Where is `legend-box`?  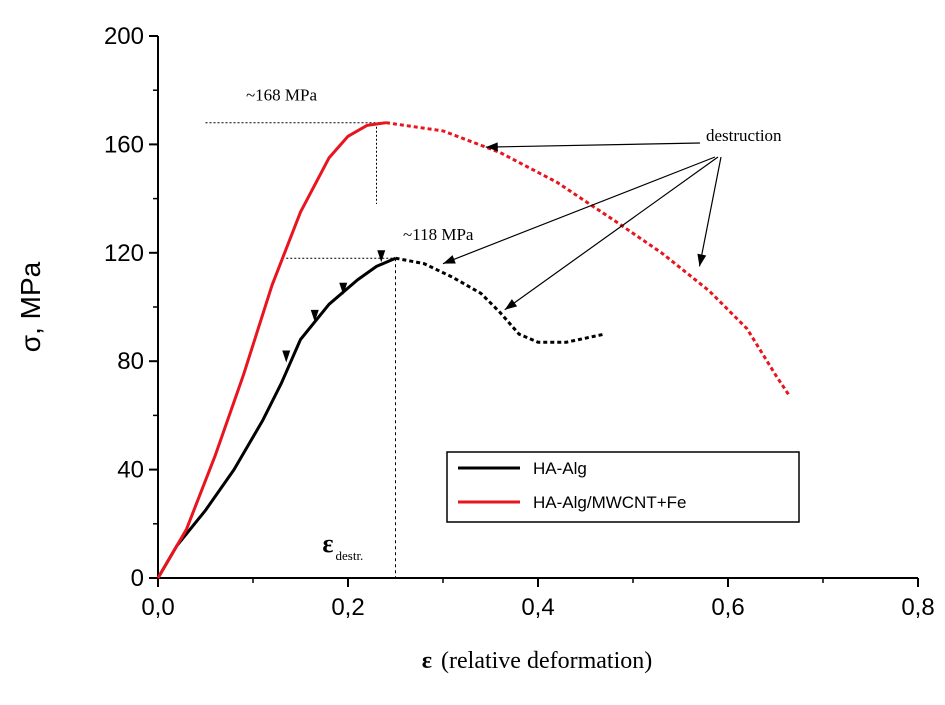 legend-box is located at coordinates (623, 487).